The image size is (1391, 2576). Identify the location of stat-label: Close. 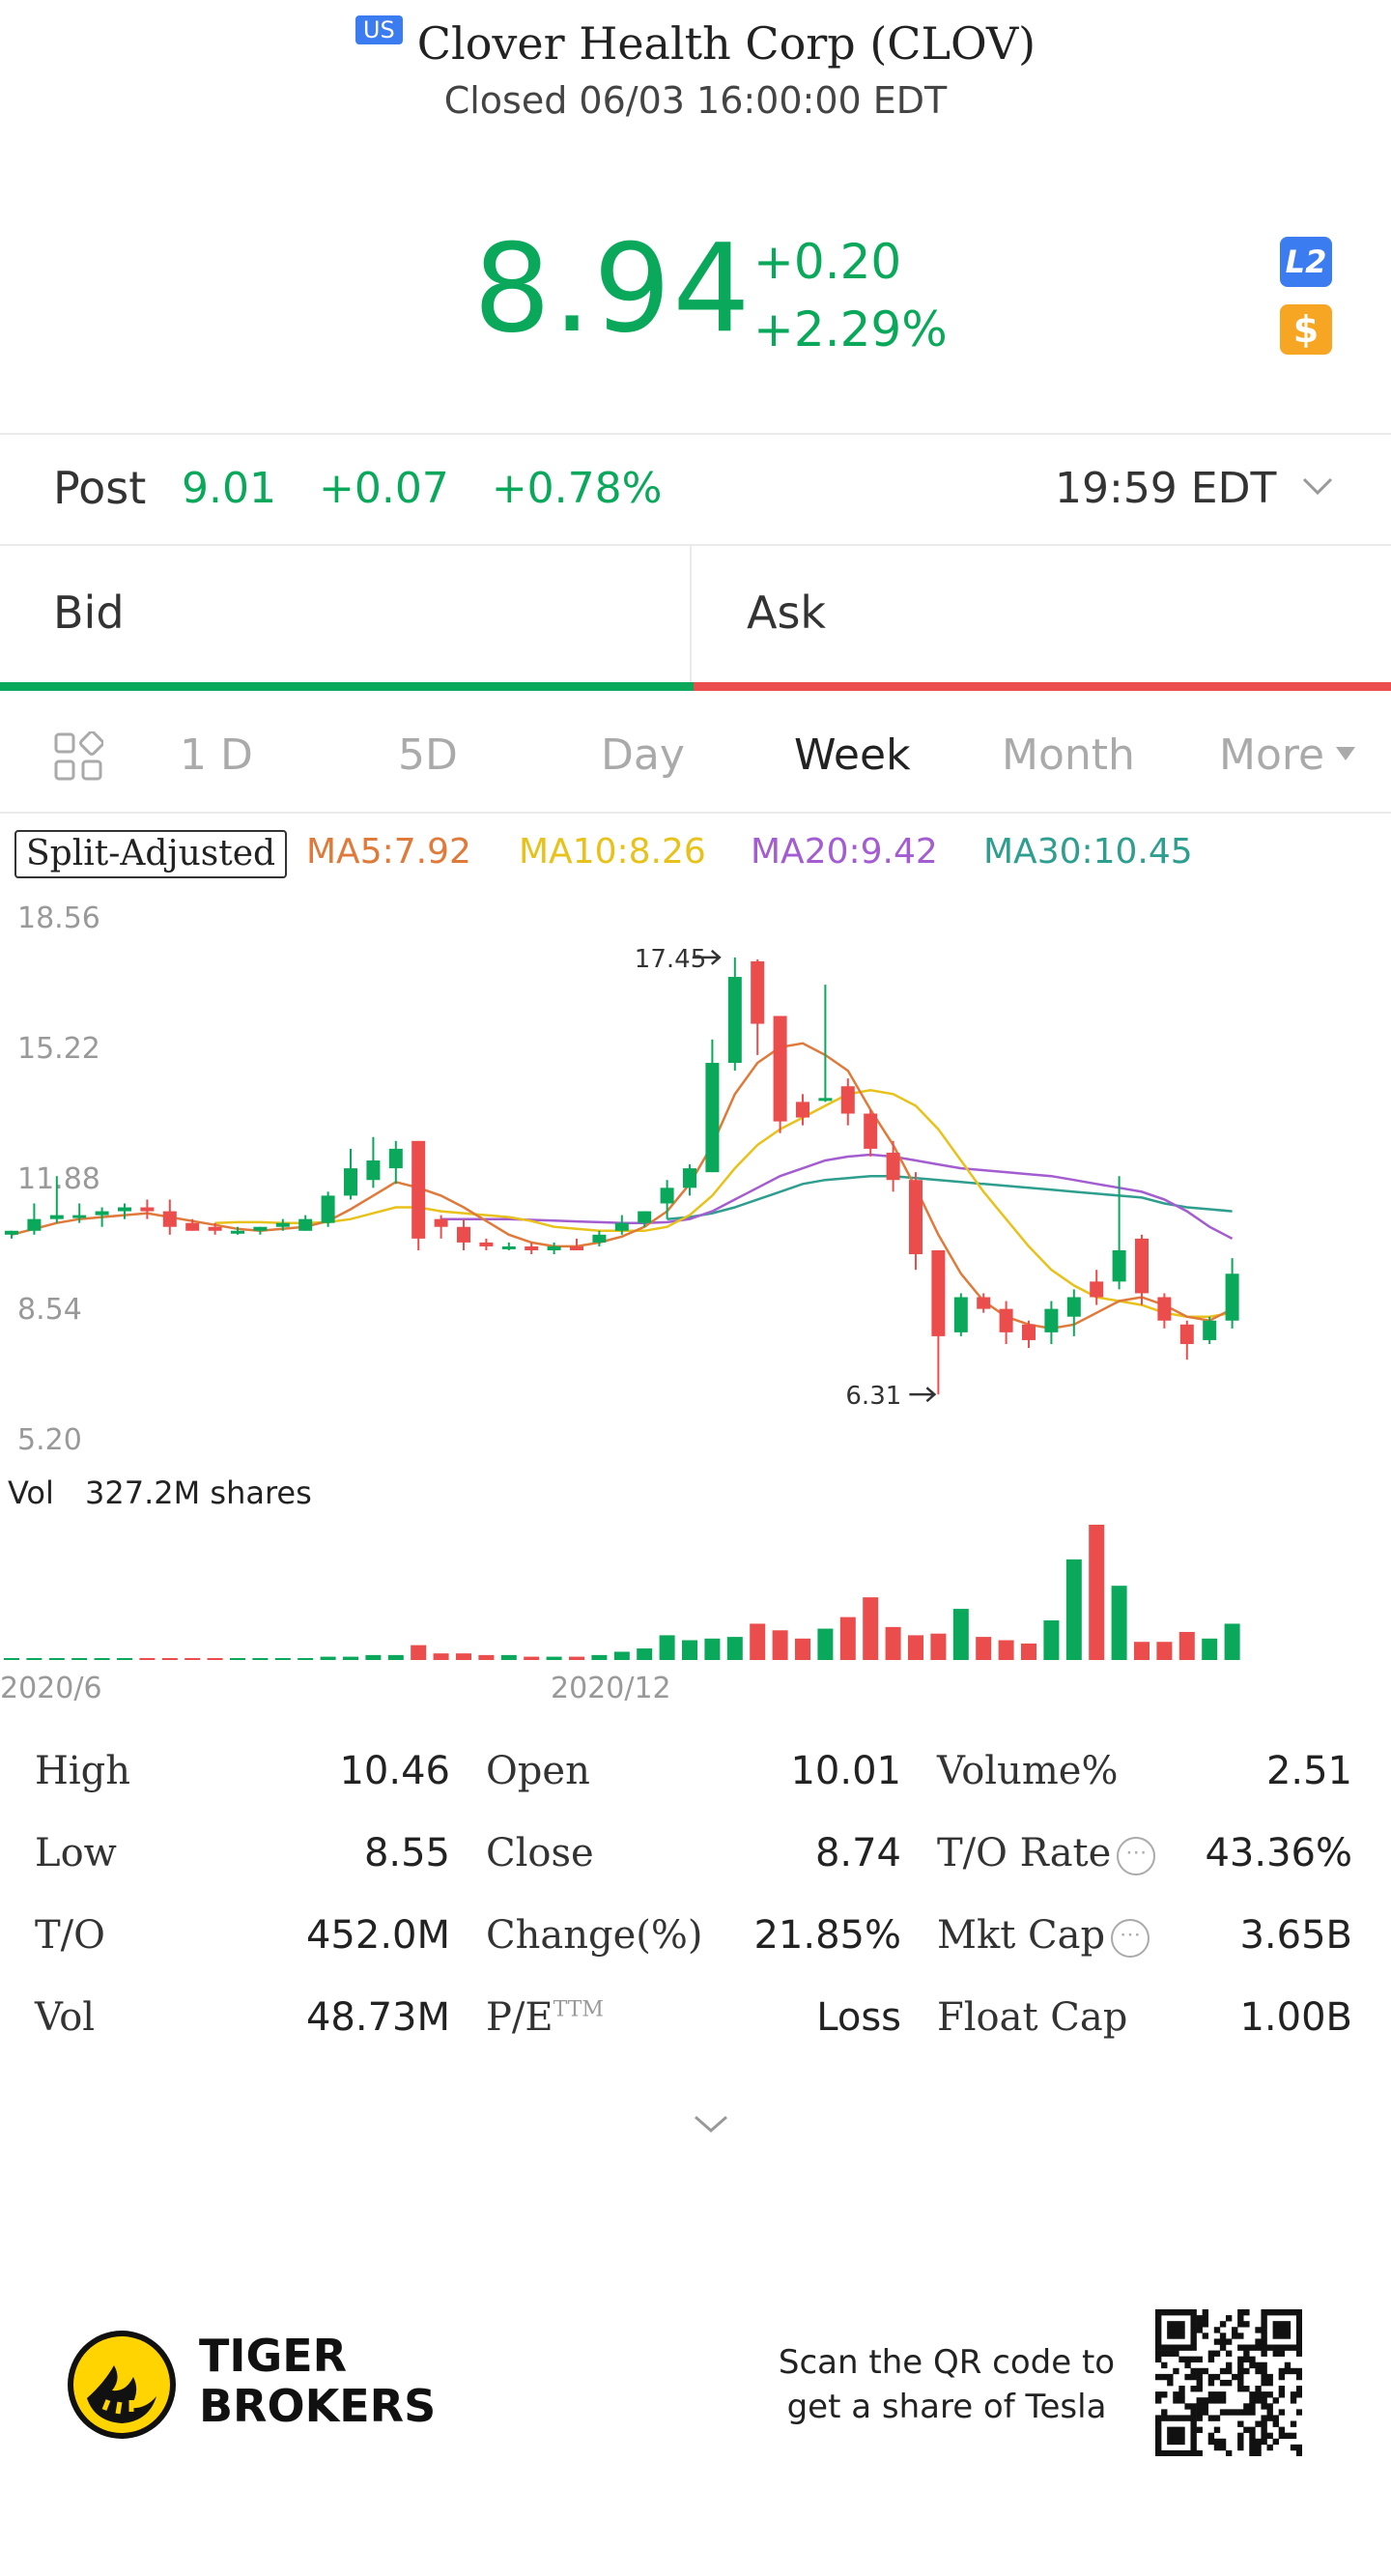
(540, 1853).